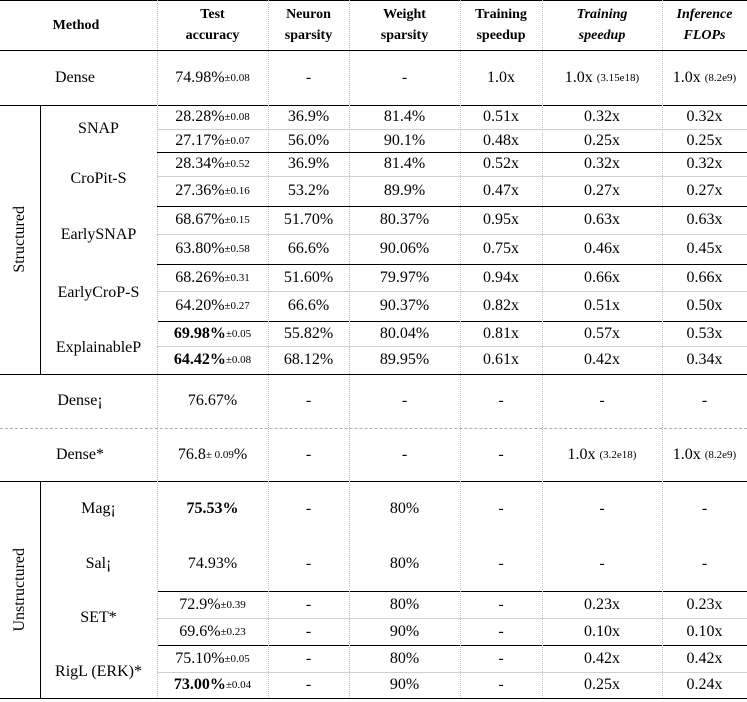 The height and width of the screenshot is (702, 747). I want to click on method-sal-label: Sal¡, so click(98, 563).